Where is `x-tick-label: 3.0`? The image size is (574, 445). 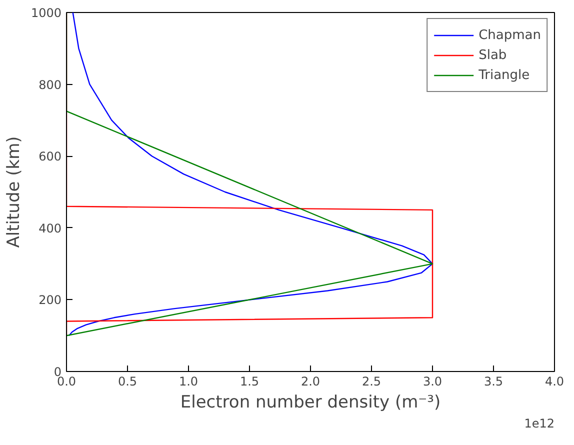
x-tick-label: 3.0 is located at coordinates (432, 381).